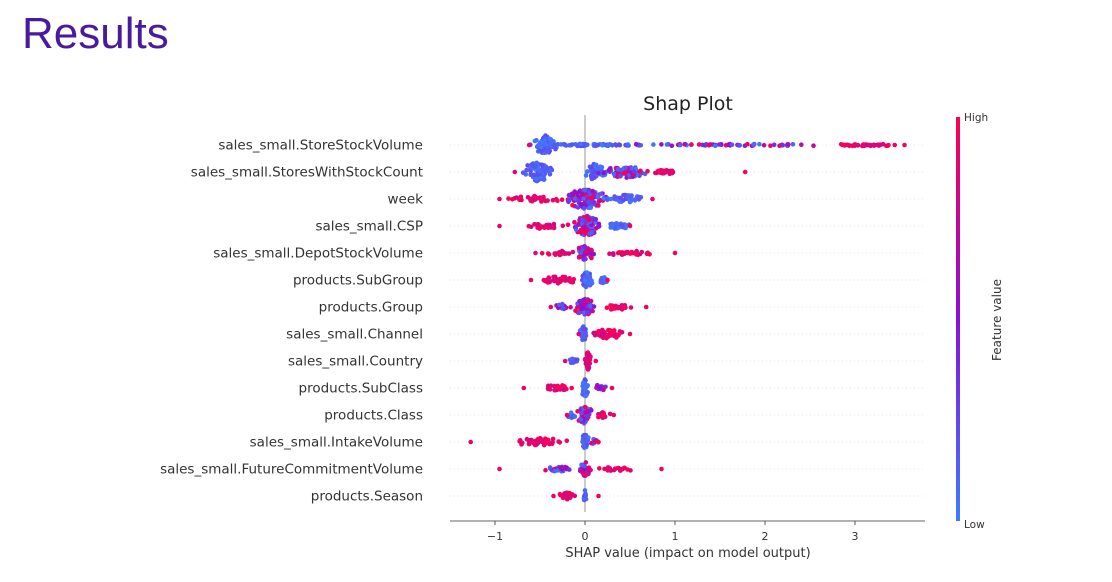 This screenshot has height=582, width=1112. Describe the element at coordinates (855, 536) in the screenshot. I see `x-tick-label: 3` at that location.